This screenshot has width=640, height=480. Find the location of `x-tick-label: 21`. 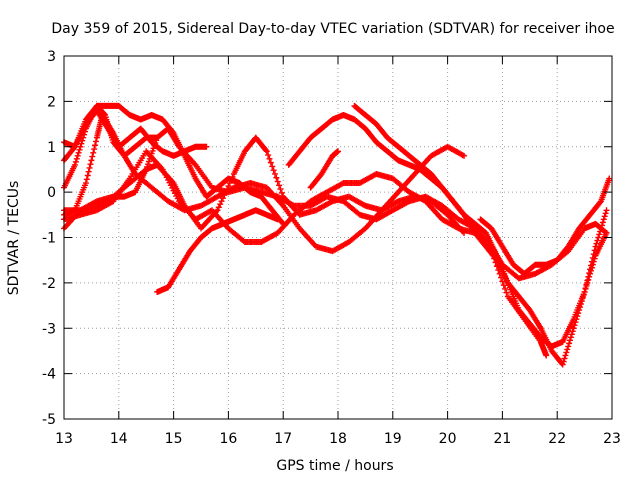

x-tick-label: 21 is located at coordinates (502, 439).